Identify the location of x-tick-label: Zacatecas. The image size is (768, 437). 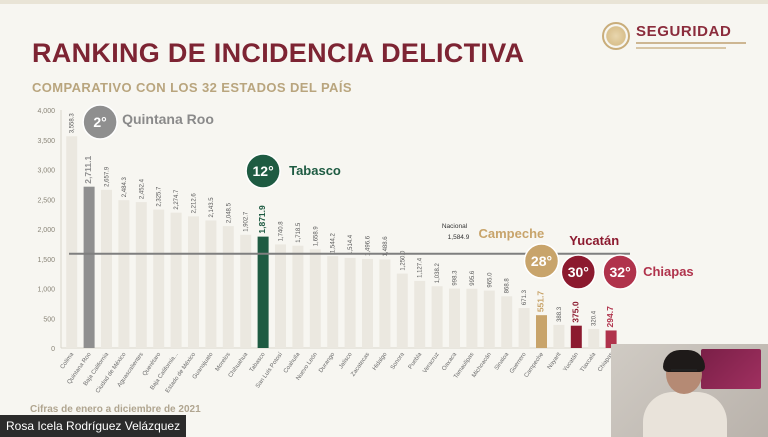
(360, 365).